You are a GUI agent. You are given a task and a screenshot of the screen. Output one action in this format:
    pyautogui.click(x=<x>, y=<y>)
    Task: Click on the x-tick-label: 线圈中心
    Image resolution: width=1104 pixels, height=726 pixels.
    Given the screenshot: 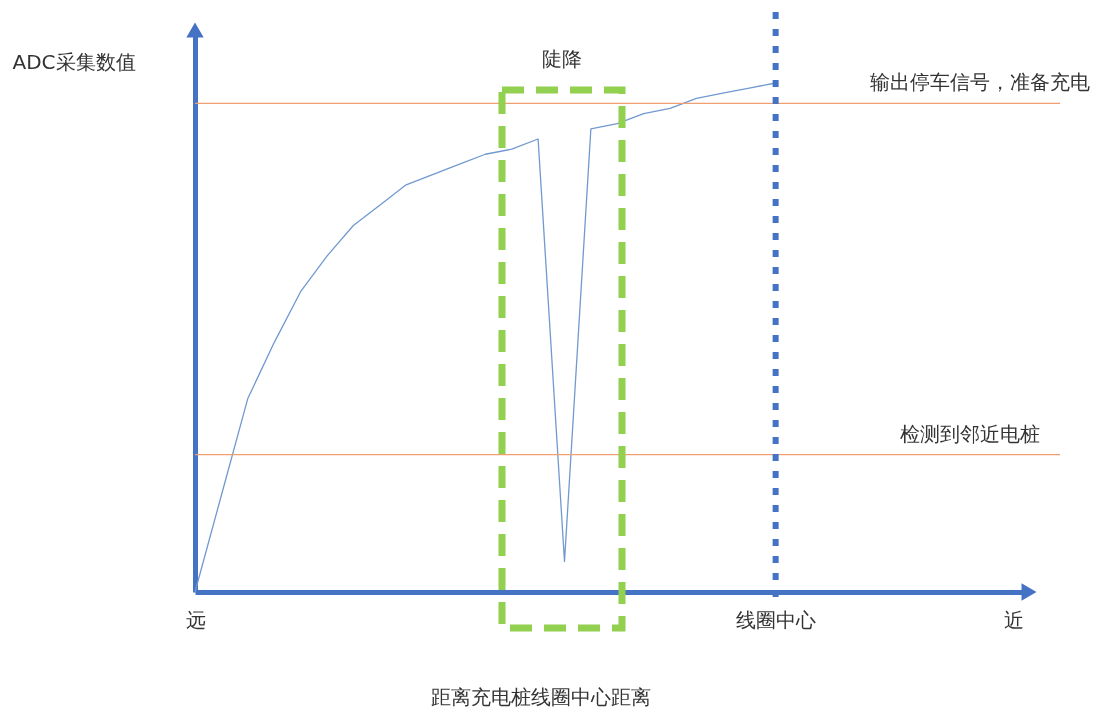 What is the action you would take?
    pyautogui.click(x=776, y=619)
    